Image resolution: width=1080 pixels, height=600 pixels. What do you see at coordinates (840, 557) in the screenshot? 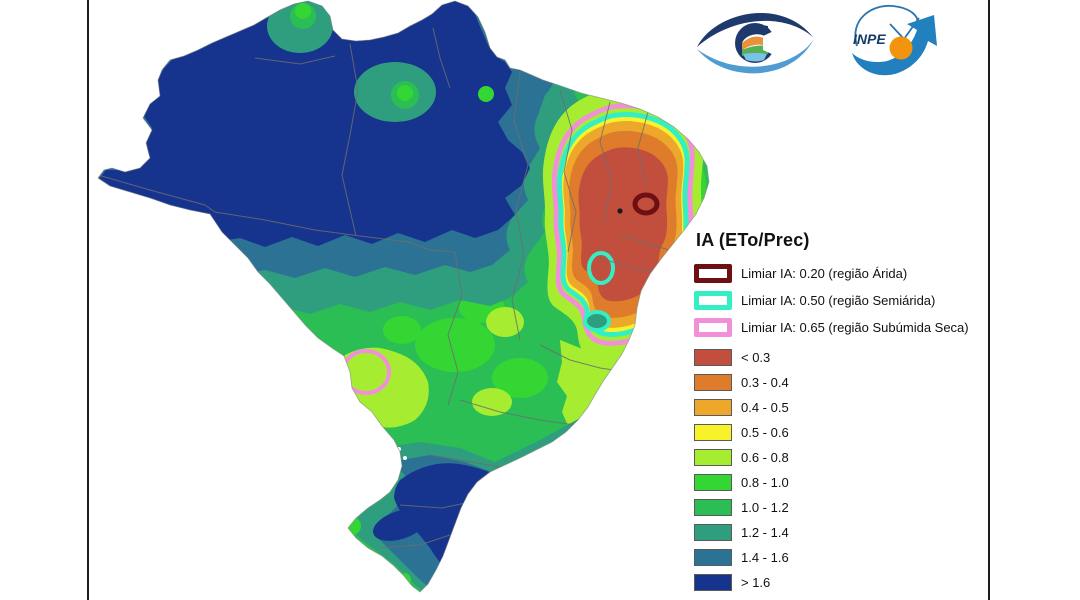
I see `legend-class-row: 1.4 - 1.6` at bounding box center [840, 557].